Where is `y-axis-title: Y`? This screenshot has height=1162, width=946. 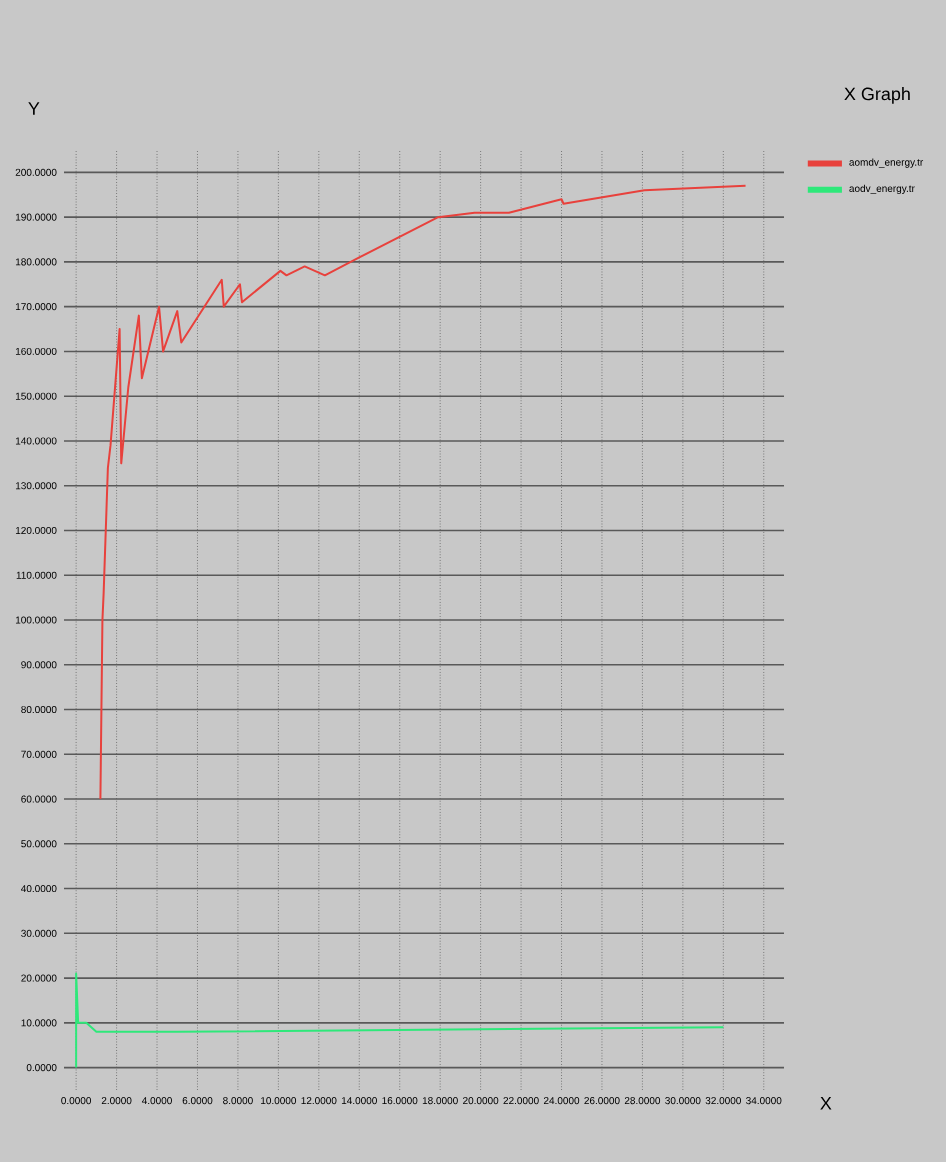 y-axis-title: Y is located at coordinates (34, 108).